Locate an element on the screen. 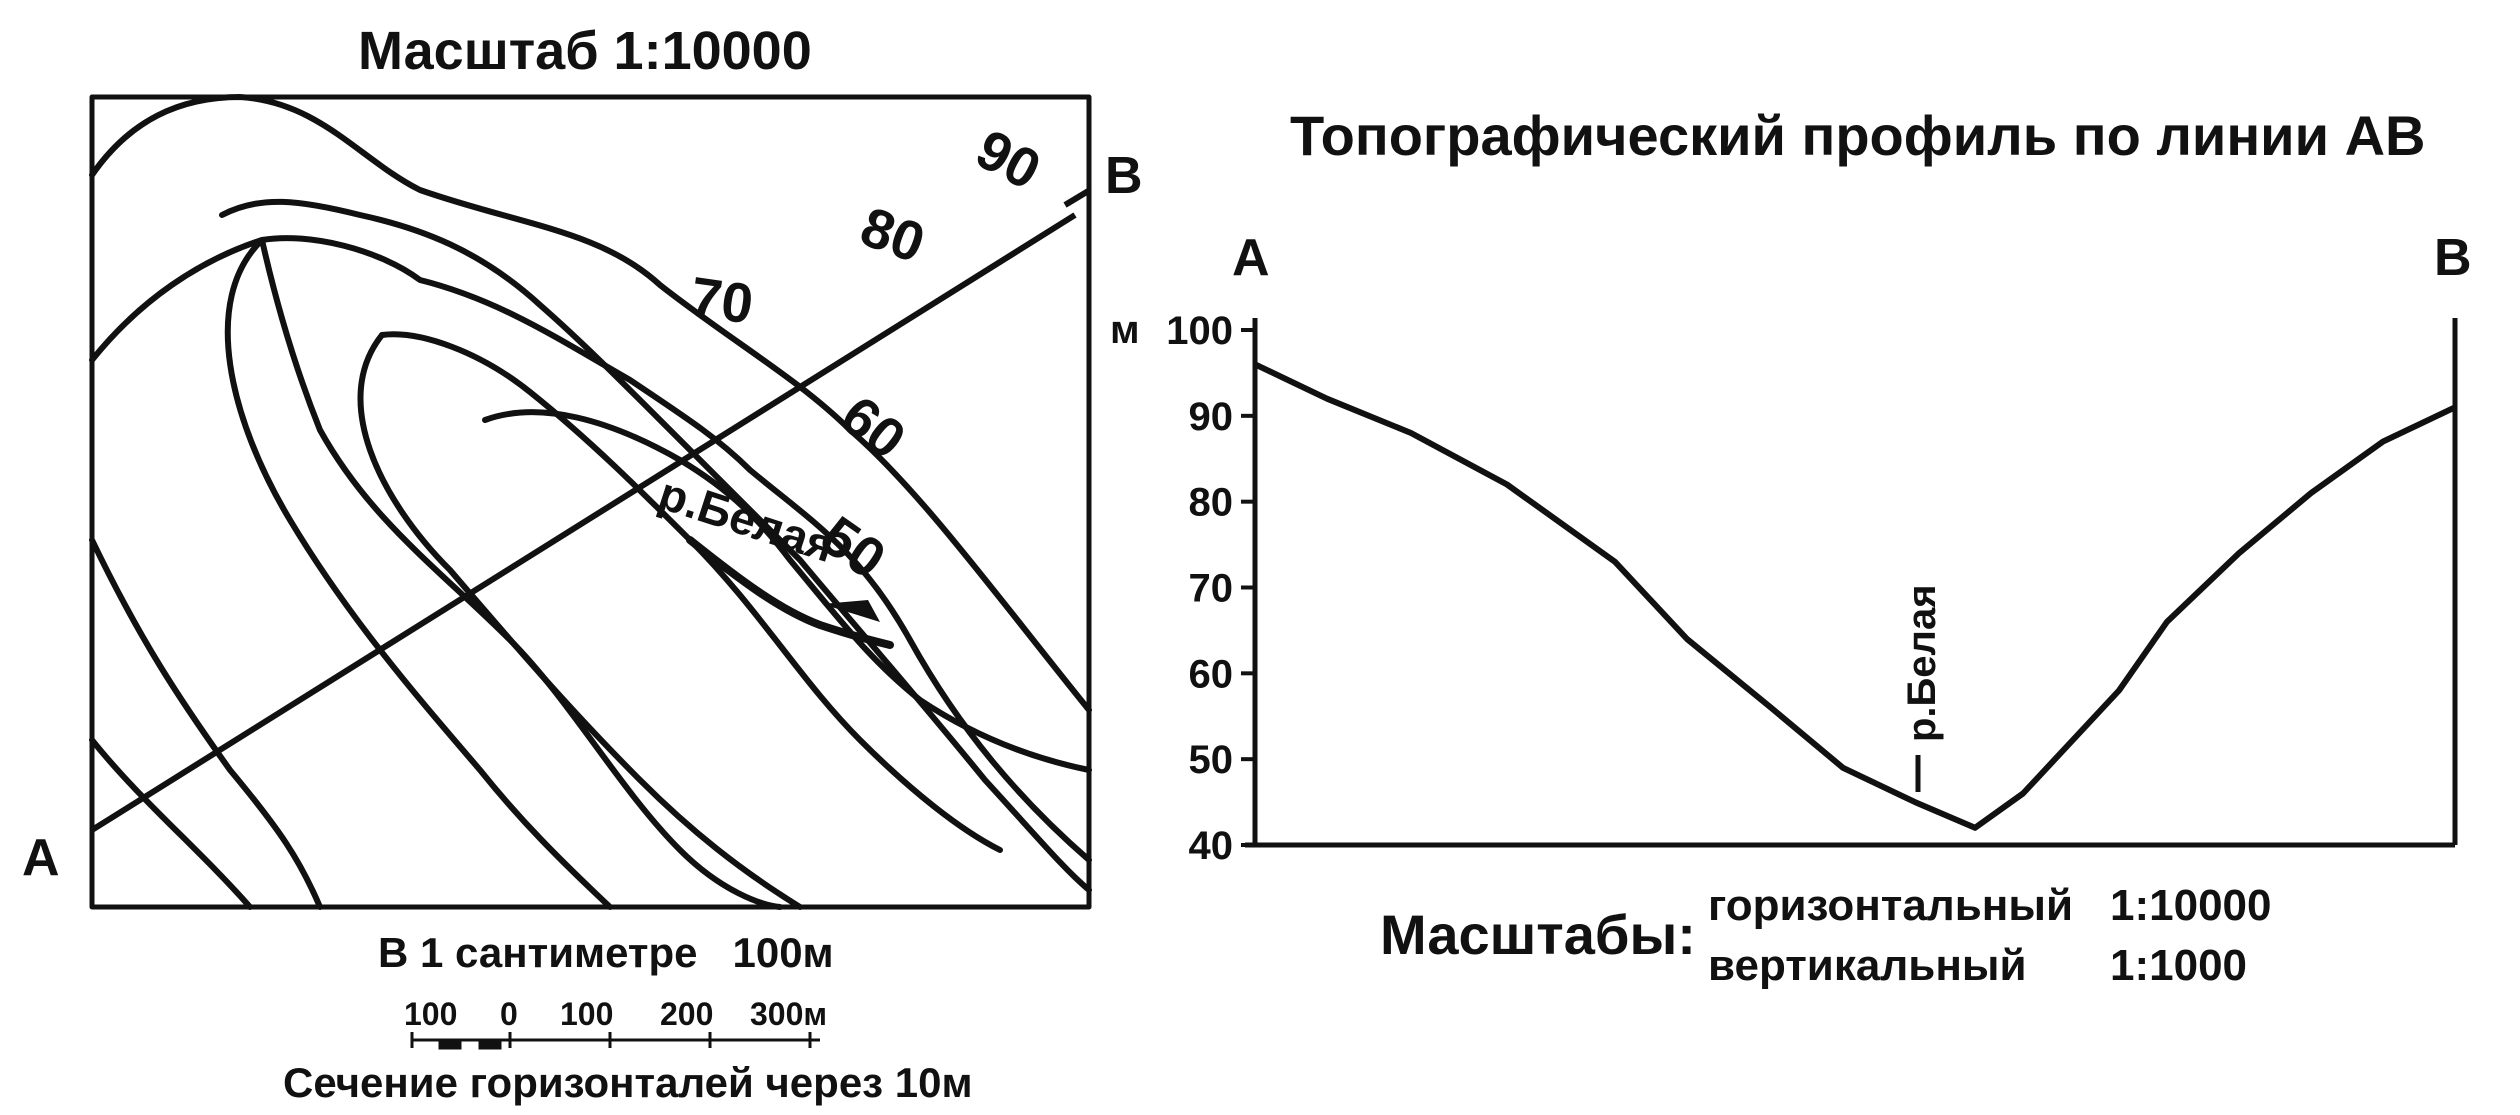 Image resolution: width=2520 pixels, height=1115 pixels. contour-line-inner-d is located at coordinates (787, 591).